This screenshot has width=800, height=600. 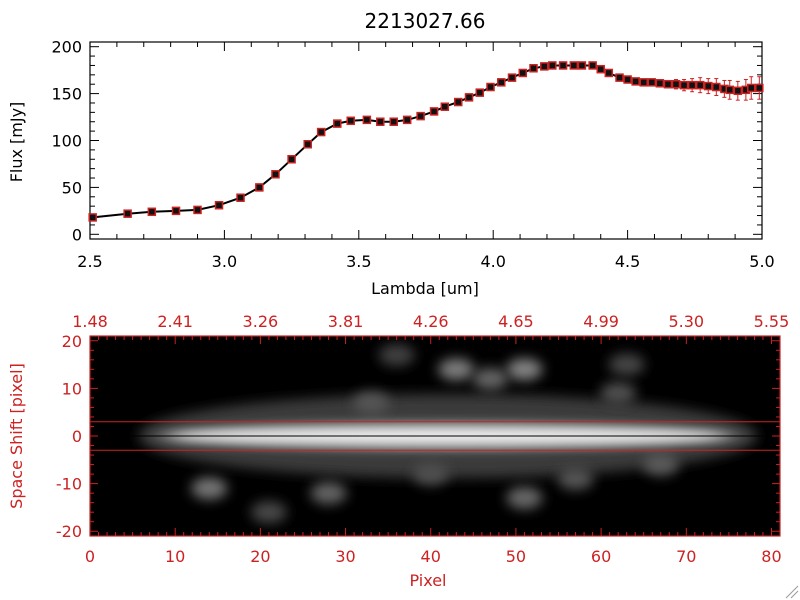 I want to click on image-x-tick-label: 10, so click(x=175, y=556).